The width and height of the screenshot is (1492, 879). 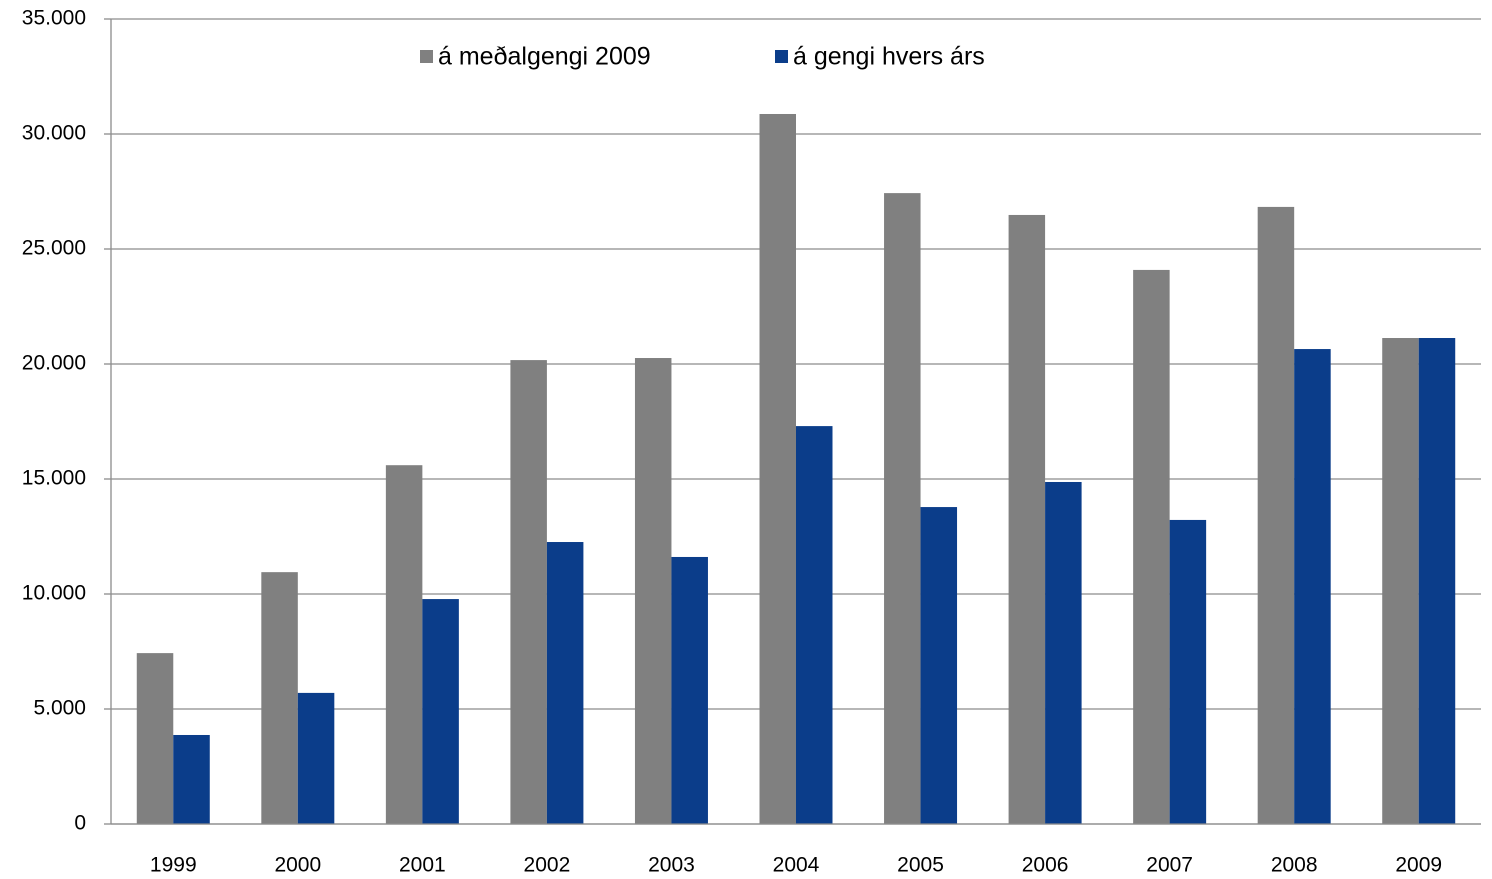 What do you see at coordinates (54, 478) in the screenshot?
I see `y-tick-label: 15.000` at bounding box center [54, 478].